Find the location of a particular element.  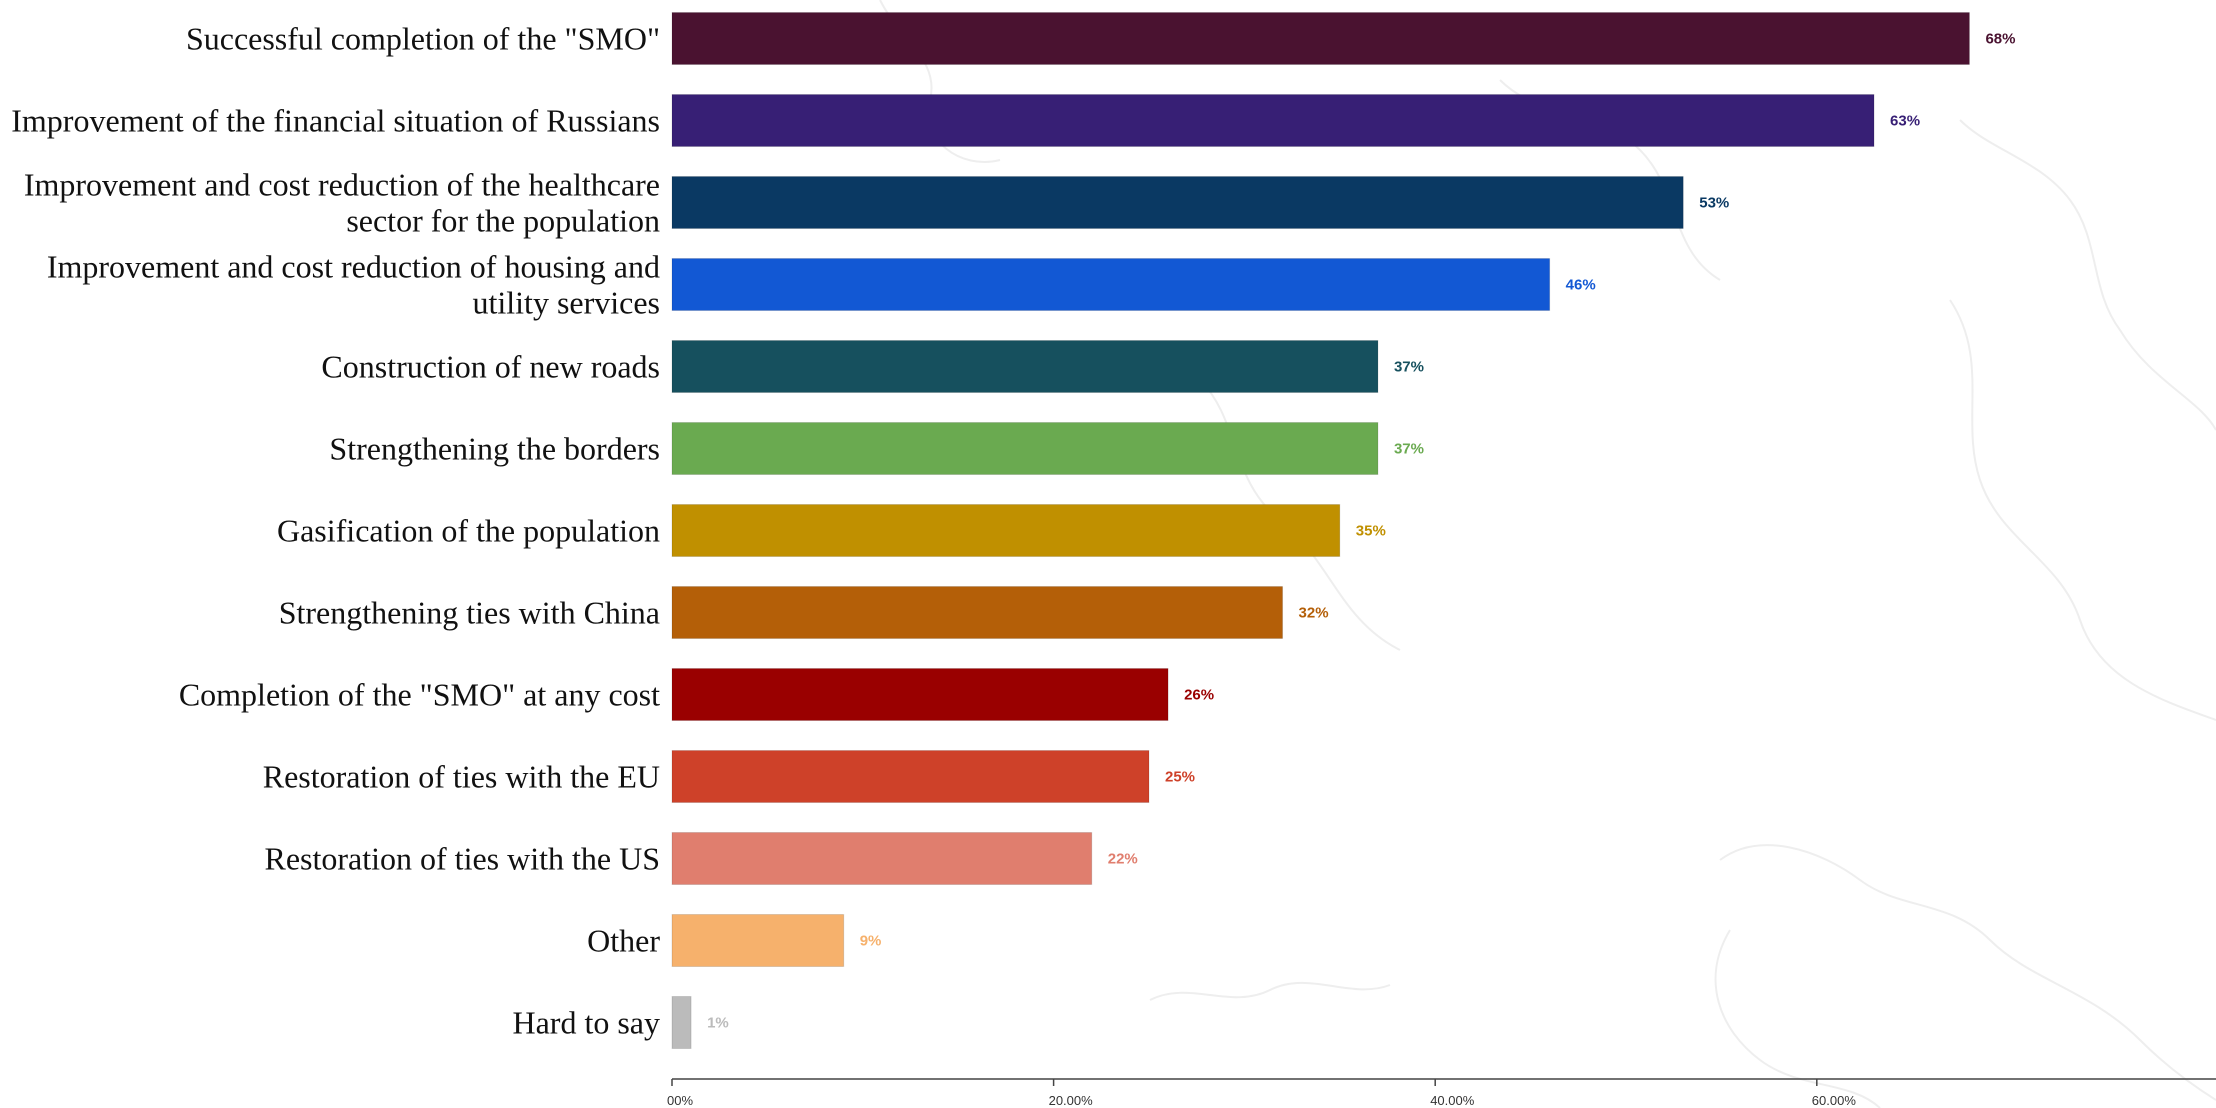

category-label-12: Other is located at coordinates (623, 941).